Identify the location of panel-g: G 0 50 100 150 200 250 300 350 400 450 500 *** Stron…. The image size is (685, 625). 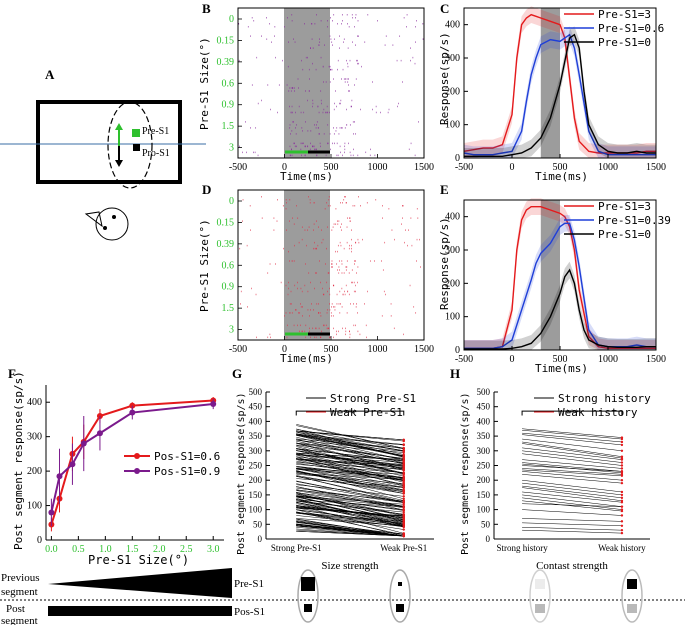
(333, 469).